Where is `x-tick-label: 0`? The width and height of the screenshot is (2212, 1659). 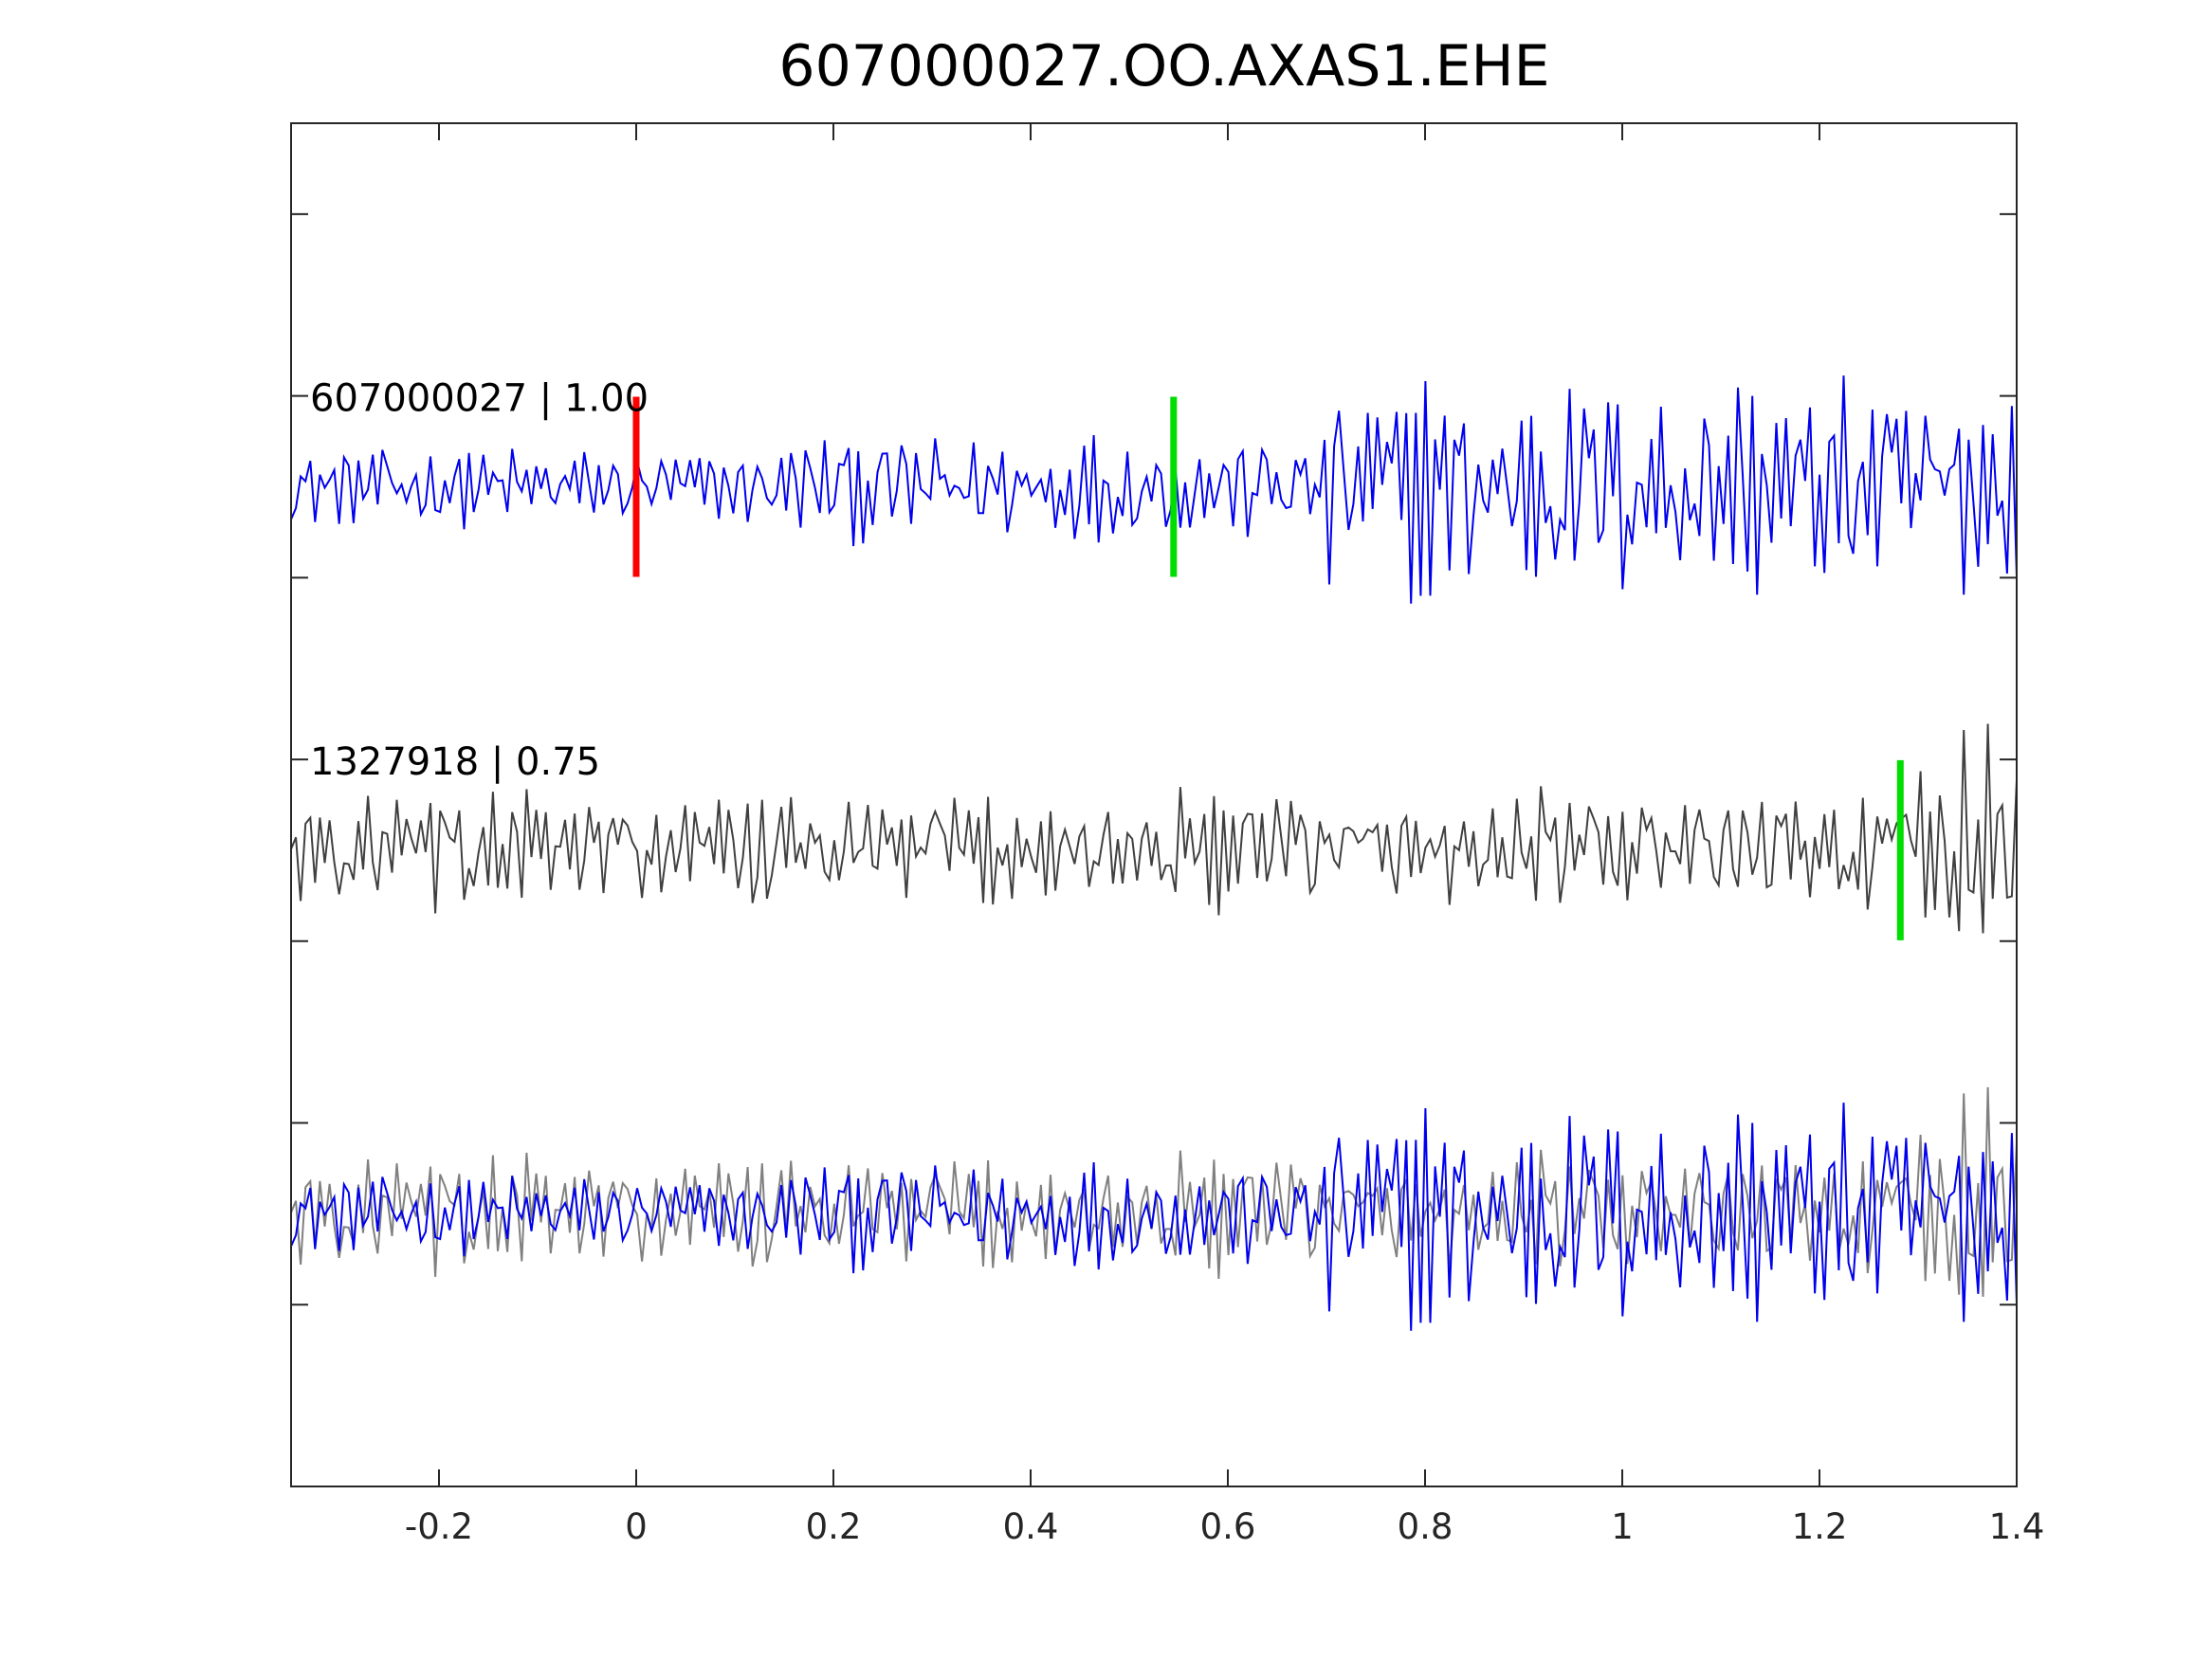 x-tick-label: 0 is located at coordinates (636, 1526).